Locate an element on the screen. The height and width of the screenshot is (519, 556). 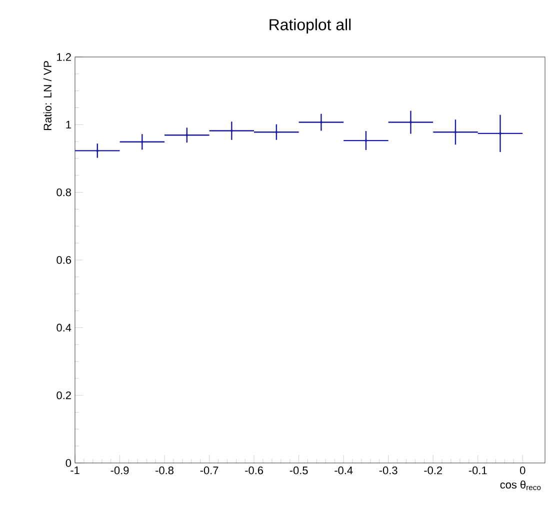
y-tick-label: 0.2 is located at coordinates (63, 395).